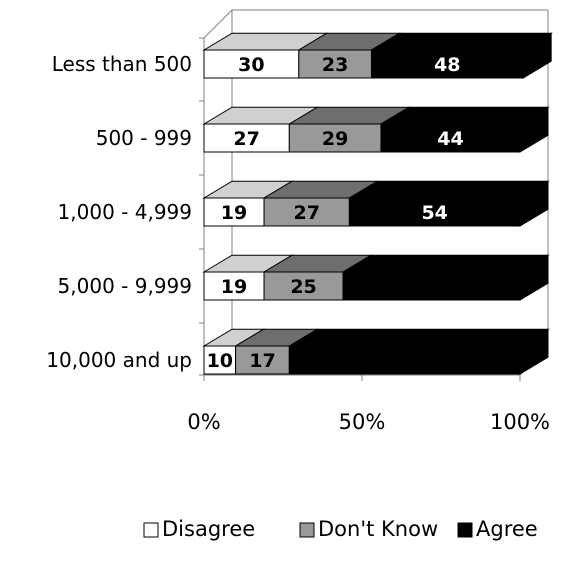 This screenshot has height=563, width=563. I want to click on data-label: 48, so click(447, 65).